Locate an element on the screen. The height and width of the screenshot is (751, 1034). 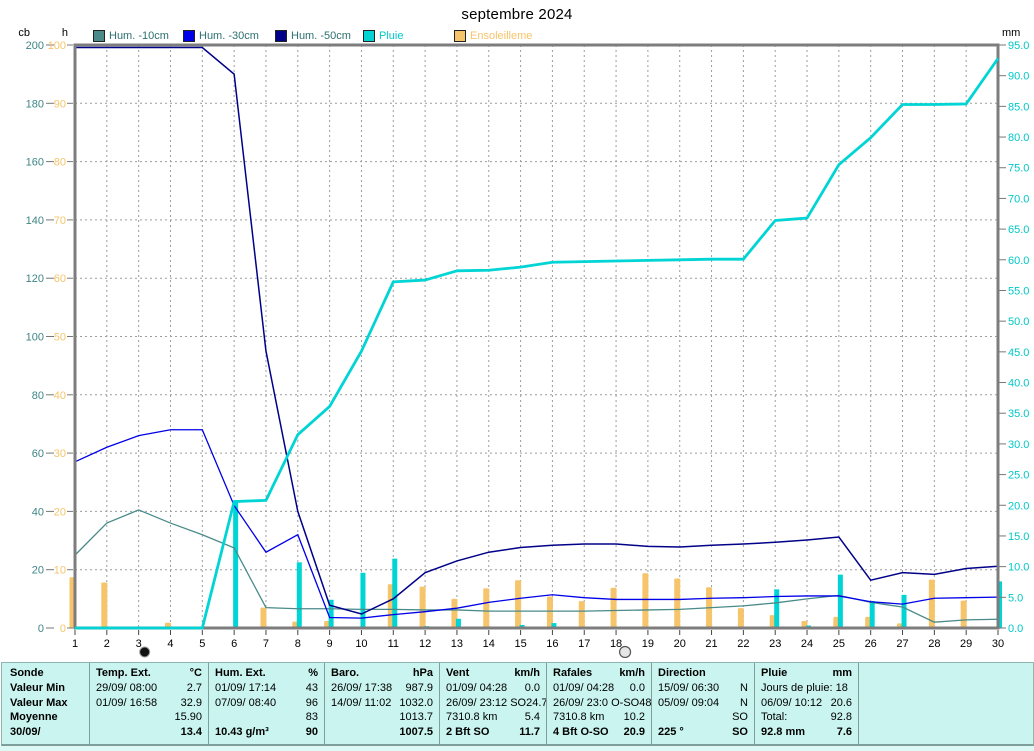
stats-cell: 1007.5 is located at coordinates (416, 732).